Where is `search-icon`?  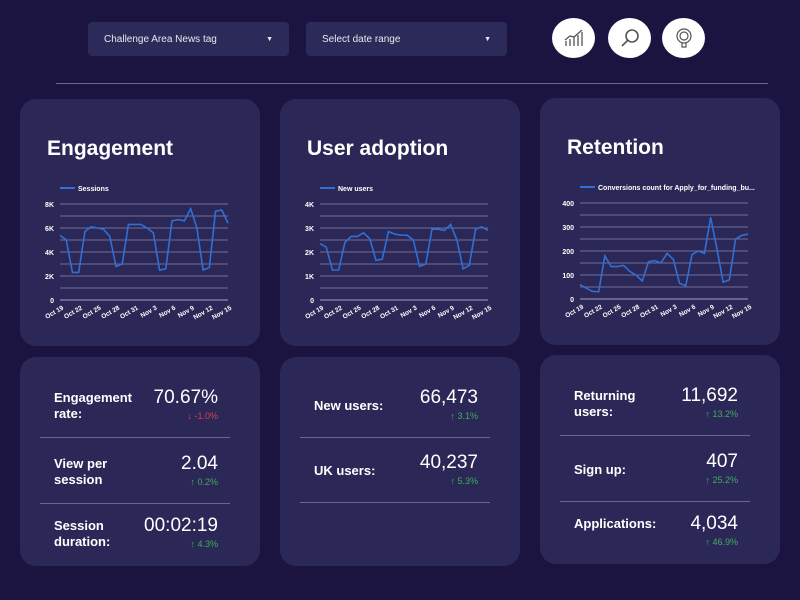
search-icon is located at coordinates (629, 38).